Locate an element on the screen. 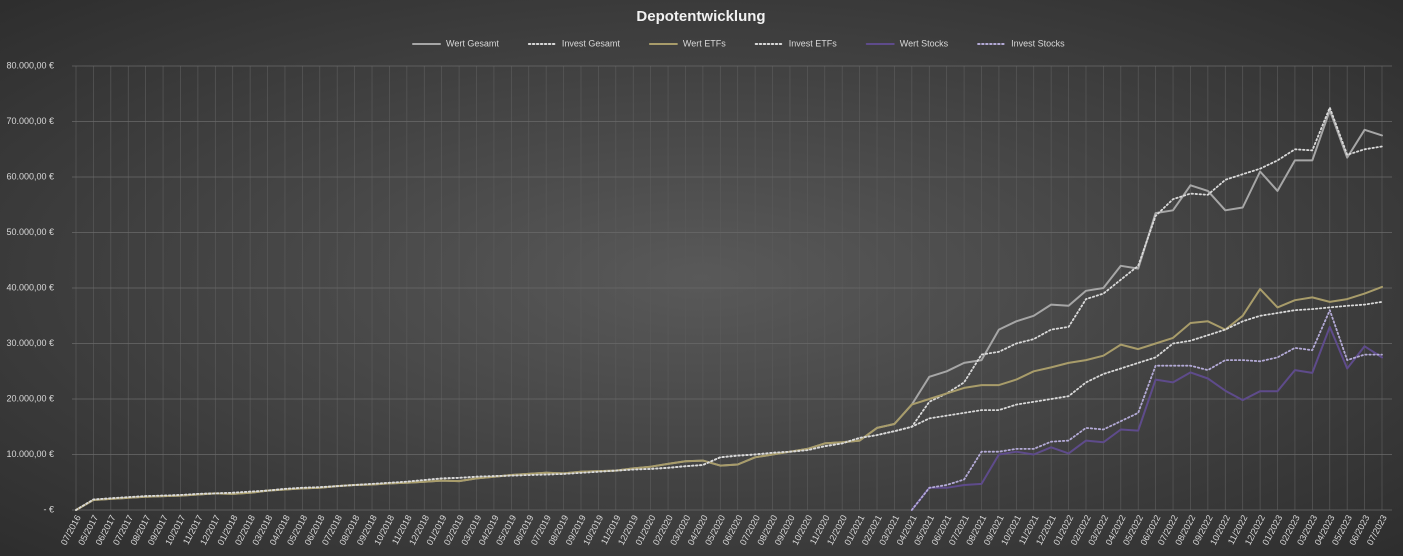 The image size is (1403, 556). y-tick-label: 20.000,00 € is located at coordinates (30, 398).